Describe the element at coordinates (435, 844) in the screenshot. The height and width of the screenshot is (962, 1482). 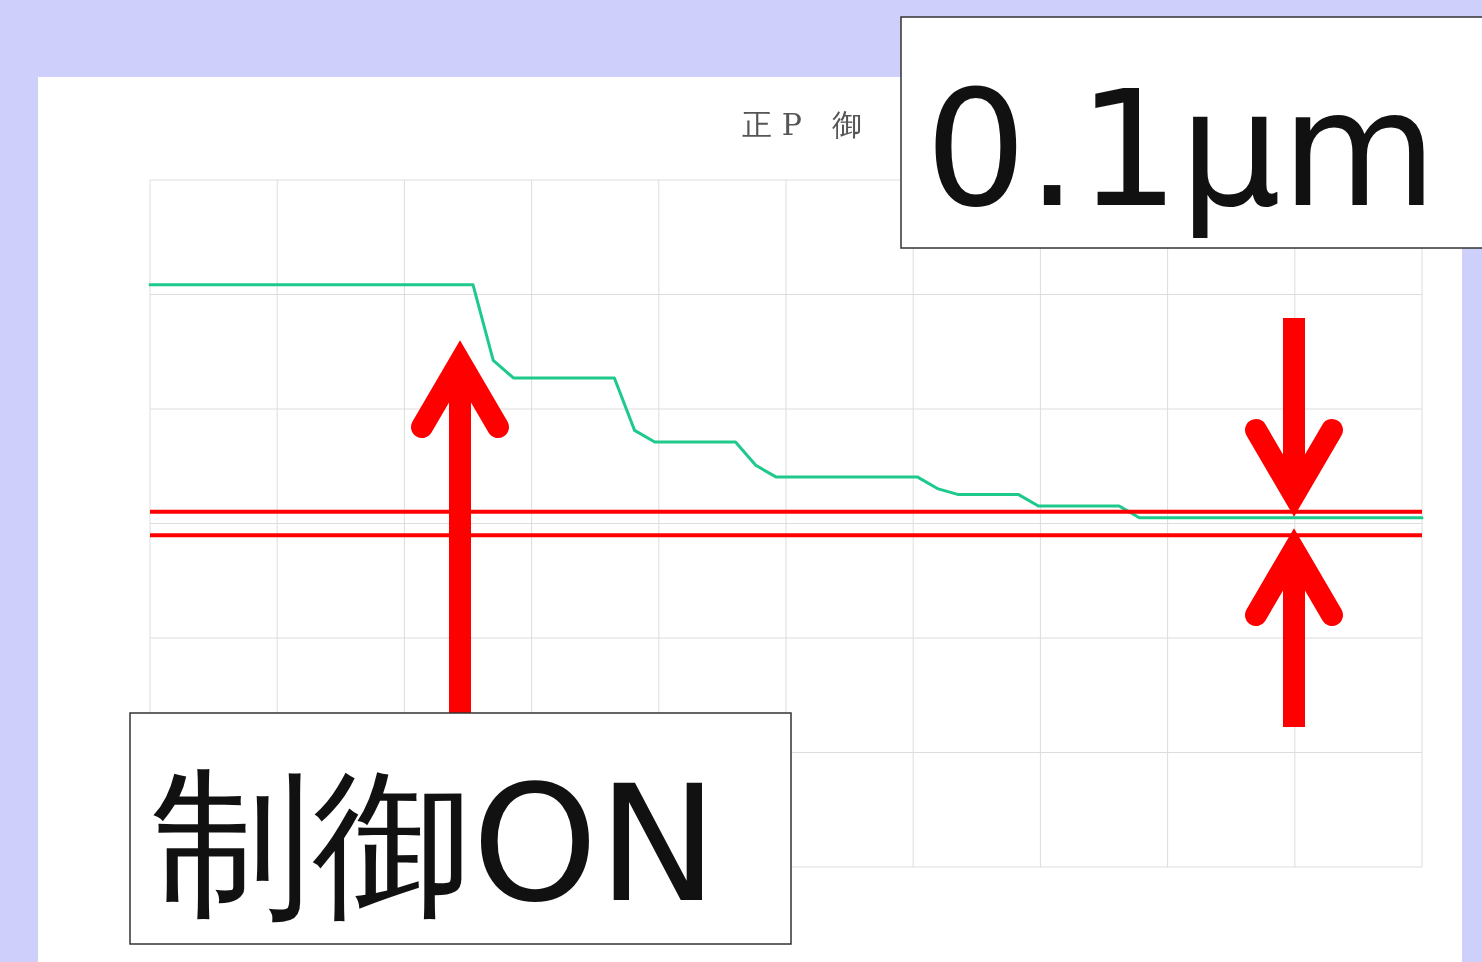
I see `annotation: 制御ON` at that location.